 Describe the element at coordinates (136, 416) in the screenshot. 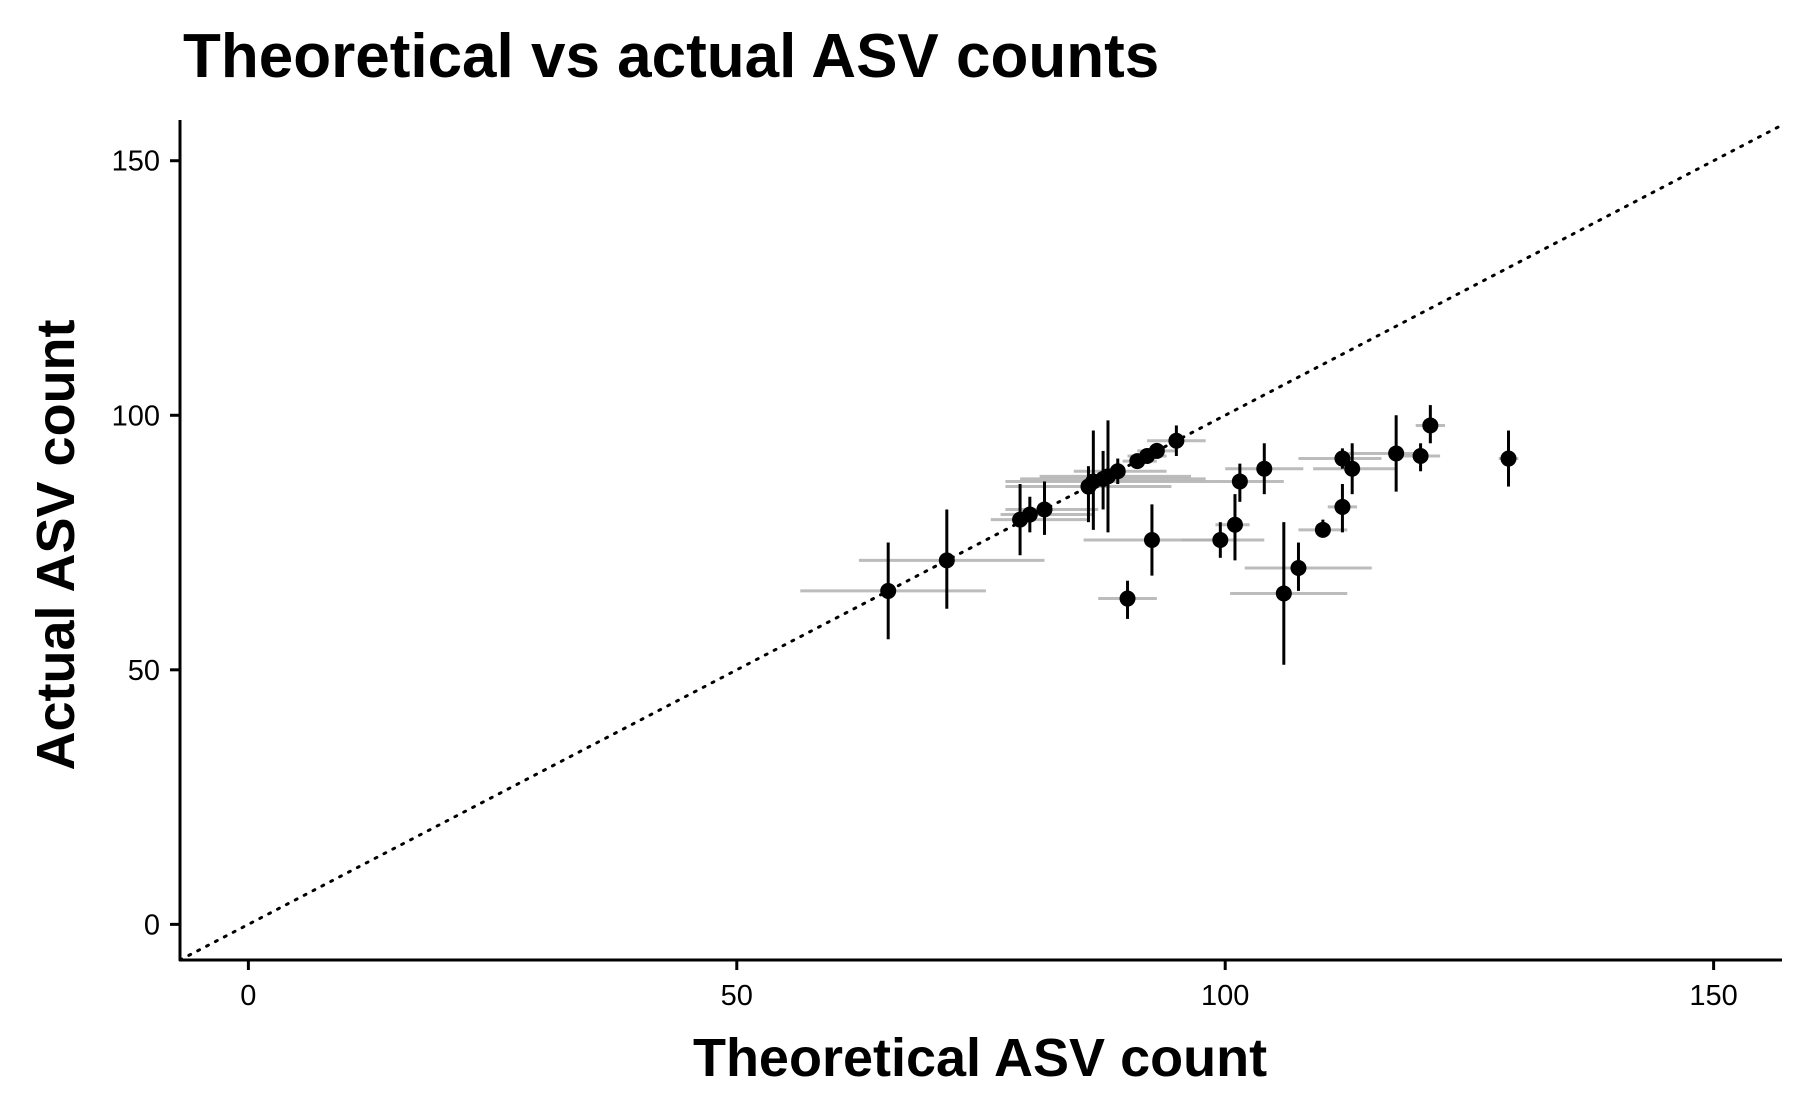

I see `y-tick-label: 100` at that location.